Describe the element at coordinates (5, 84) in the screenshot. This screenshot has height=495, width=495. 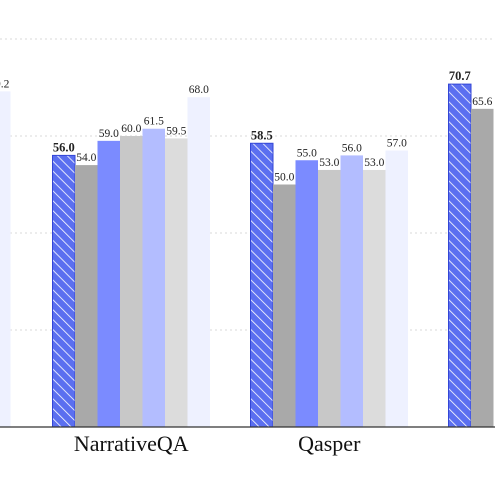
I see `data-label: 69.2` at that location.